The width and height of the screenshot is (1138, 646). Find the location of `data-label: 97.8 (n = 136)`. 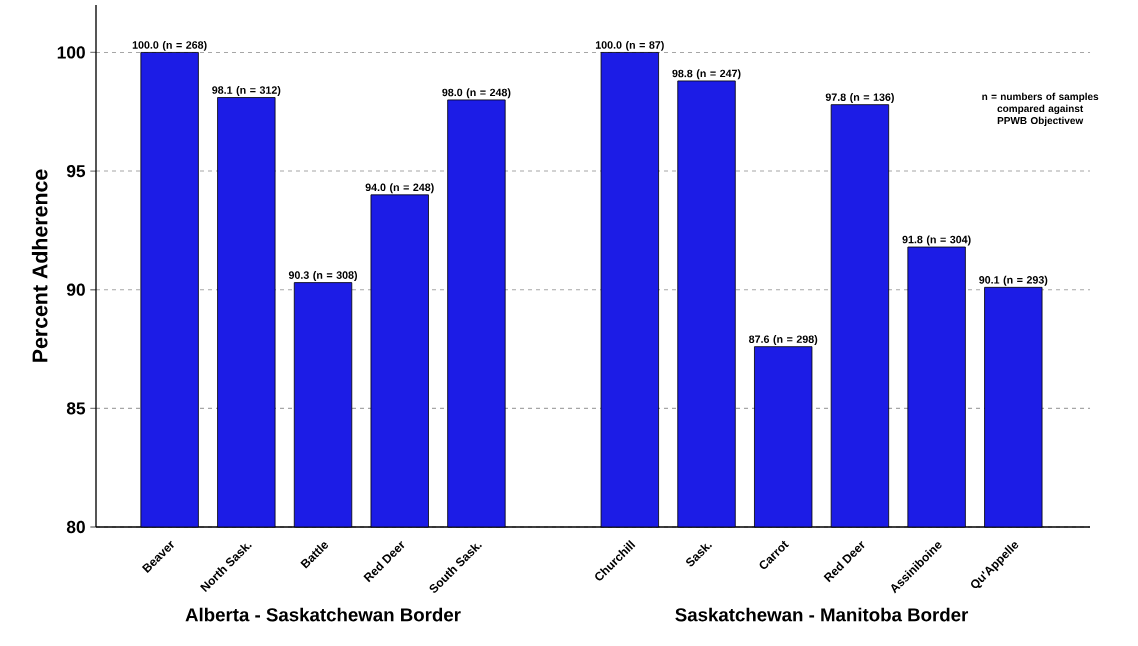

data-label: 97.8 (n = 136) is located at coordinates (859, 98).